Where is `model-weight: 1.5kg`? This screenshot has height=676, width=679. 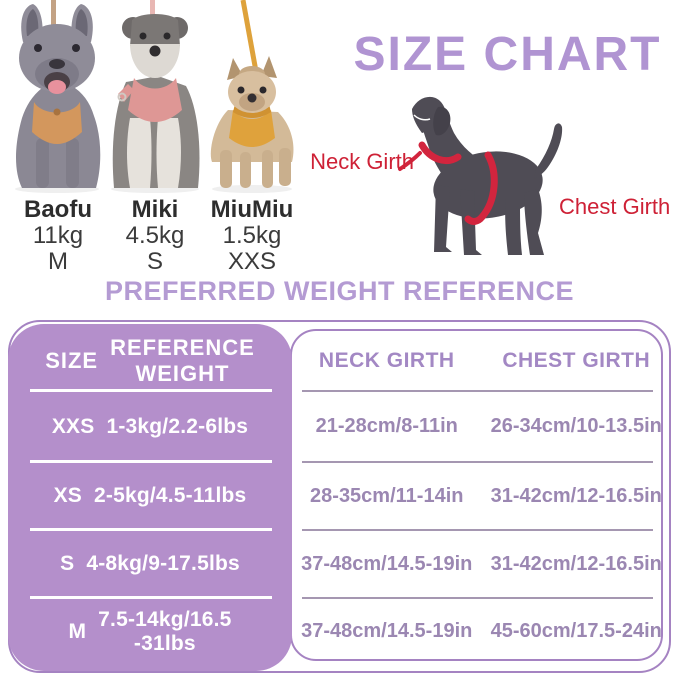
model-weight: 1.5kg is located at coordinates (252, 235).